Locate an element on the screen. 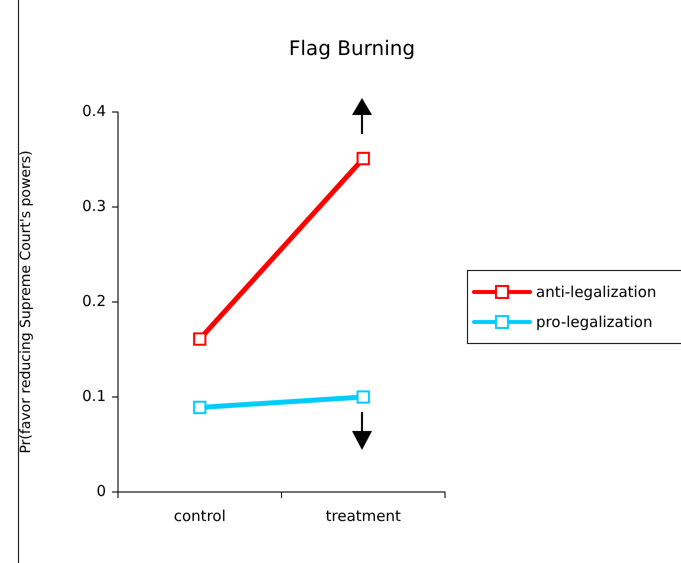 This screenshot has width=681, height=563. chart-title: Flag Burning is located at coordinates (352, 48).